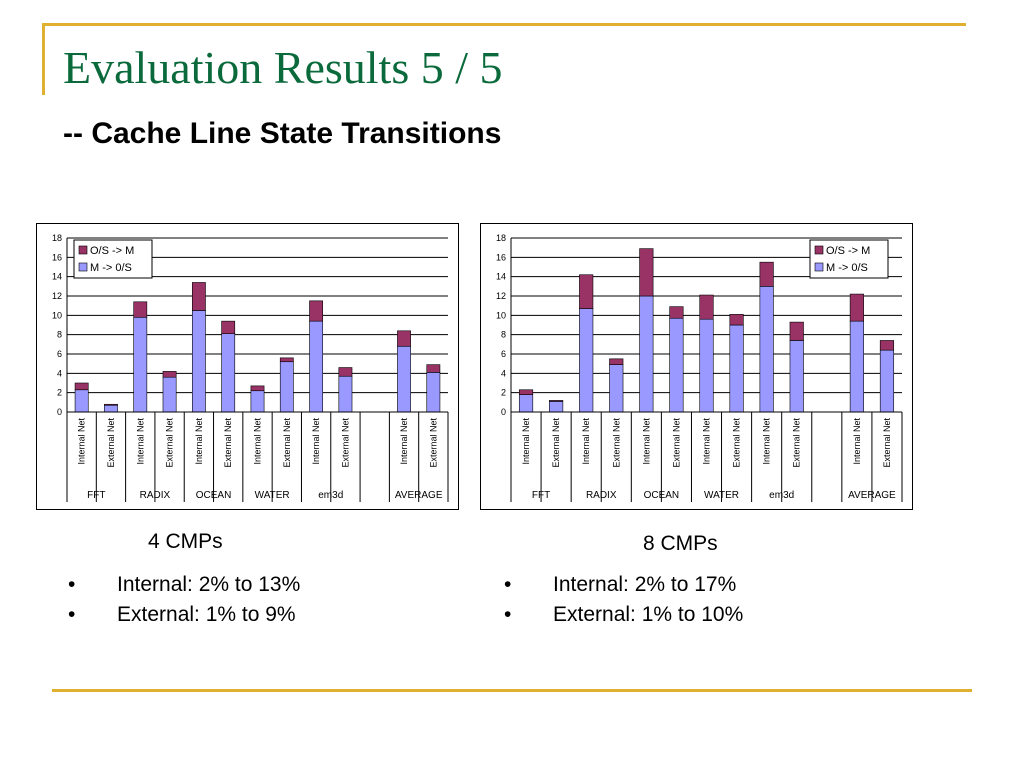  Describe the element at coordinates (645, 584) in the screenshot. I see `bullet-text: Internal: 2% to 17%` at that location.